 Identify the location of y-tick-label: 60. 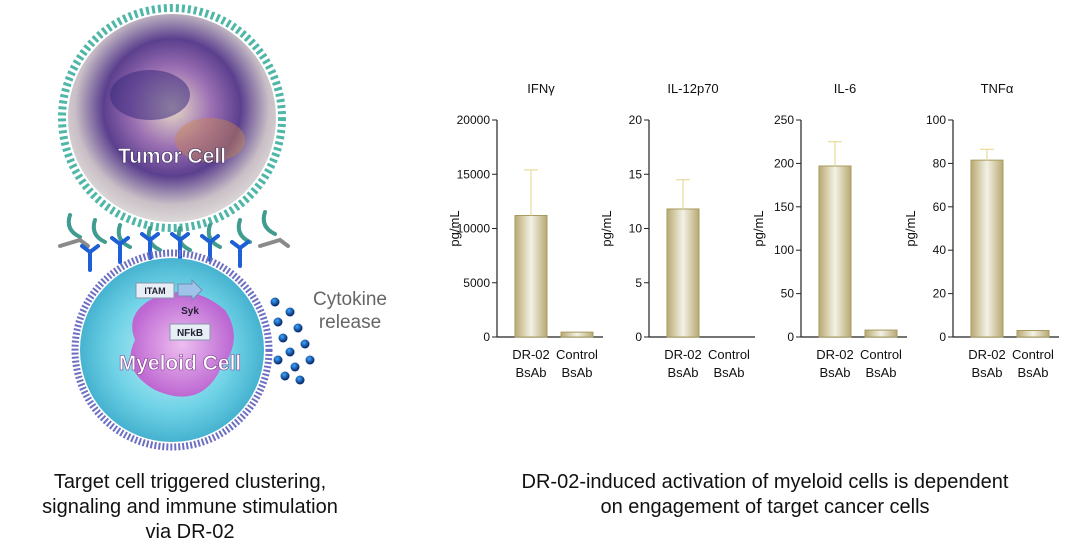
(940, 207).